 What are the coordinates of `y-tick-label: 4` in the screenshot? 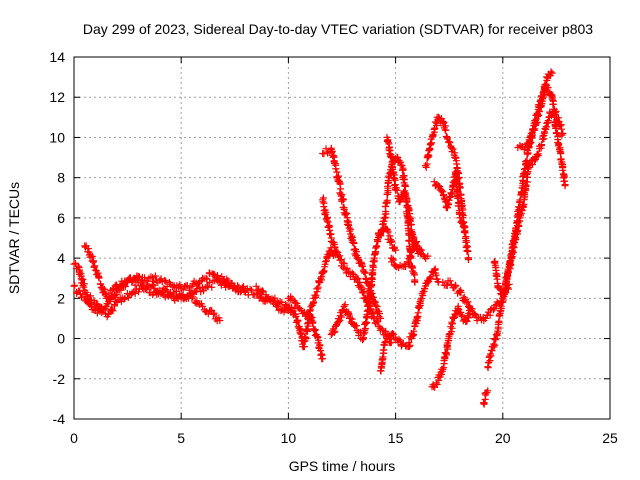 It's located at (61, 258).